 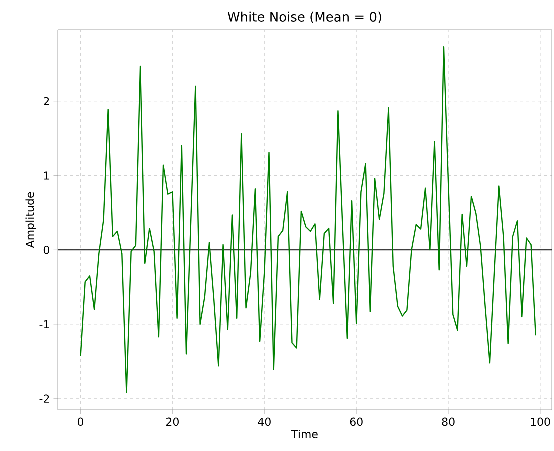 What do you see at coordinates (81, 422) in the screenshot?
I see `x-tick-label: 0` at bounding box center [81, 422].